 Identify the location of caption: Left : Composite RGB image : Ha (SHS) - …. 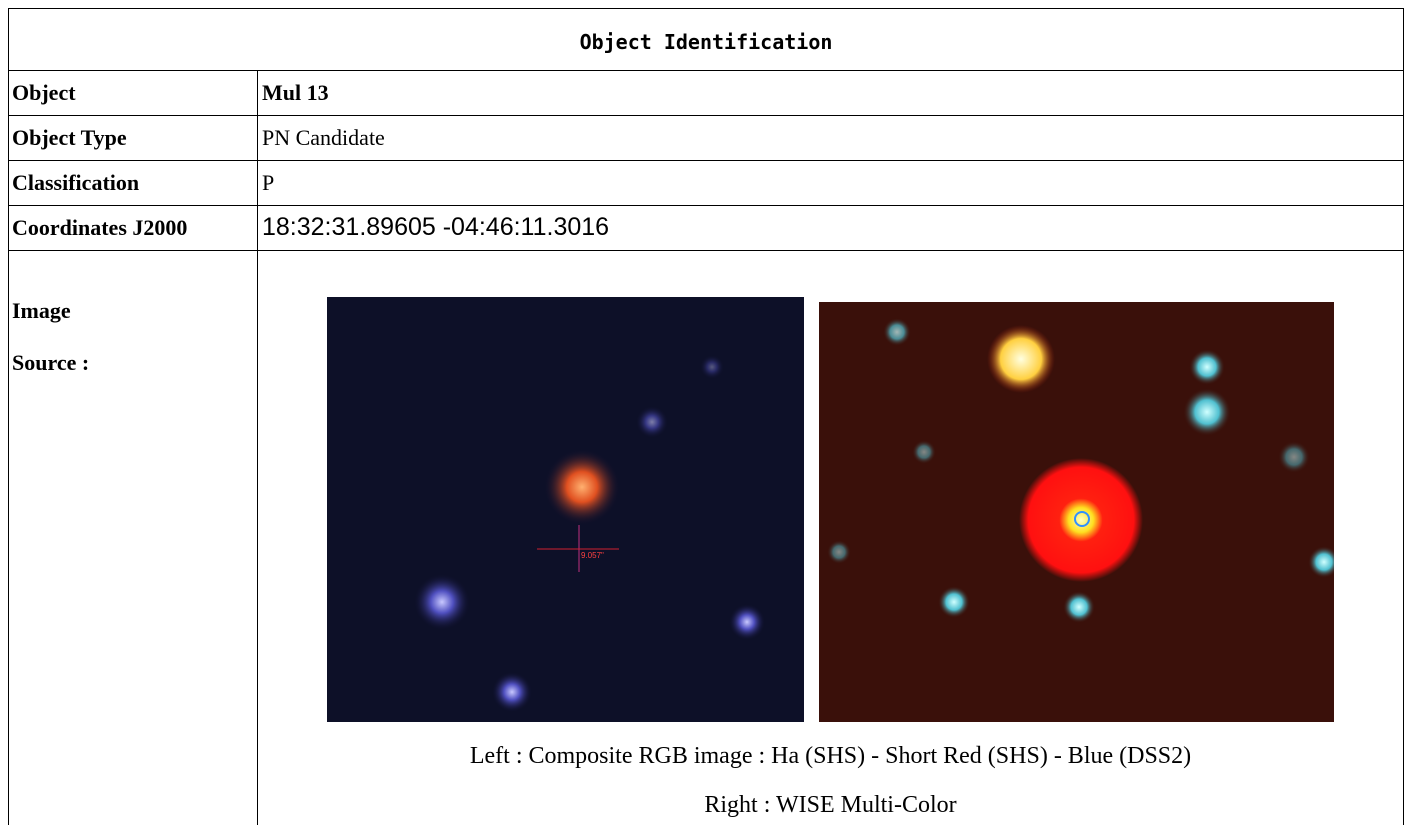
(830, 756).